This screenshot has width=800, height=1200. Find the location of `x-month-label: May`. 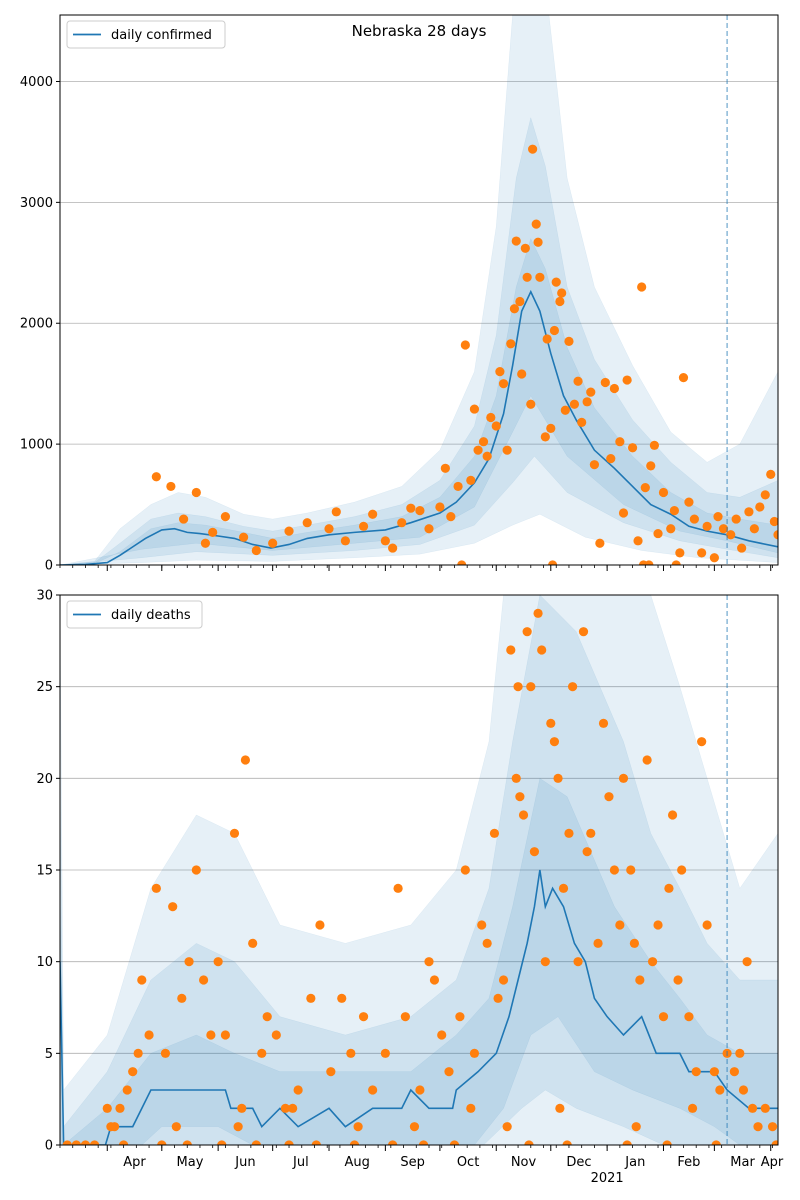

x-month-label: May is located at coordinates (190, 1162).